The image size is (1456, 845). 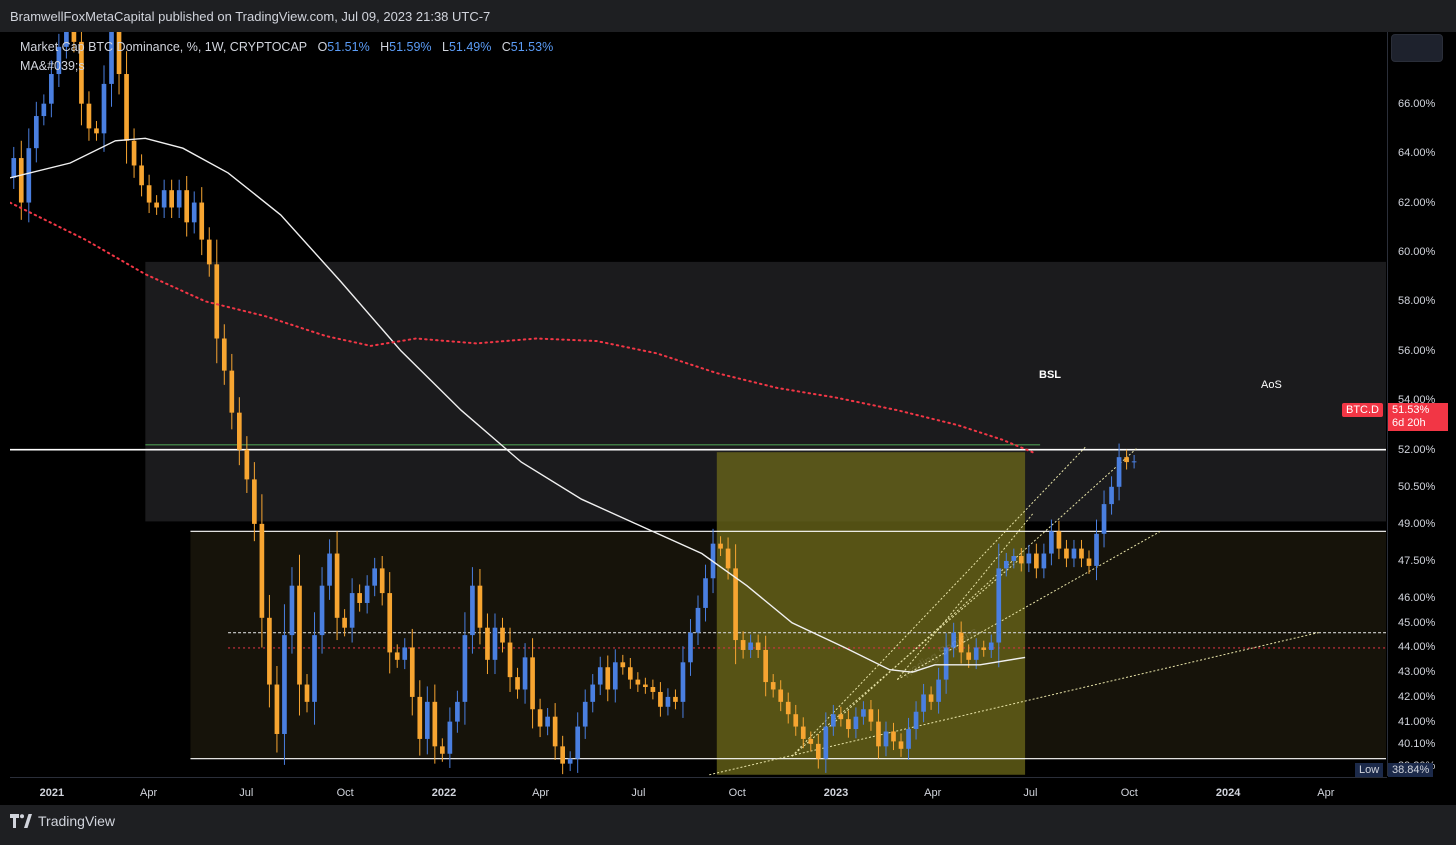 I want to click on indicator-legend: MA&#039;s, so click(x=52, y=66).